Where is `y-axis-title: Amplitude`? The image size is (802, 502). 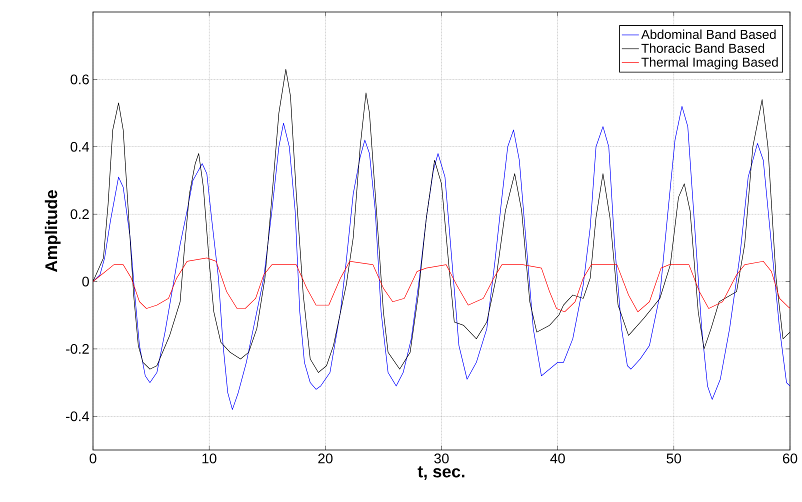 y-axis-title: Amplitude is located at coordinates (52, 231).